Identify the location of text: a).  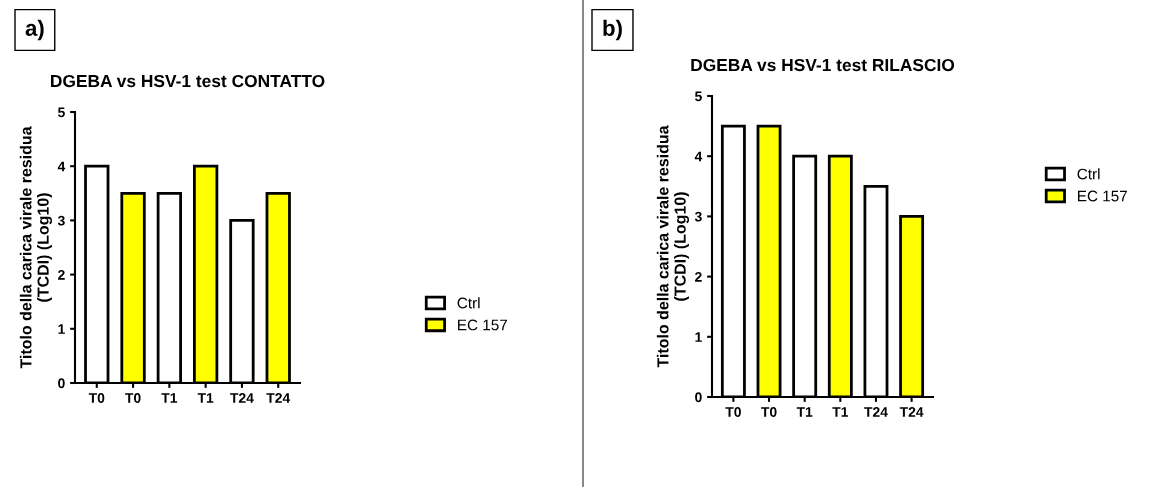
(34, 30).